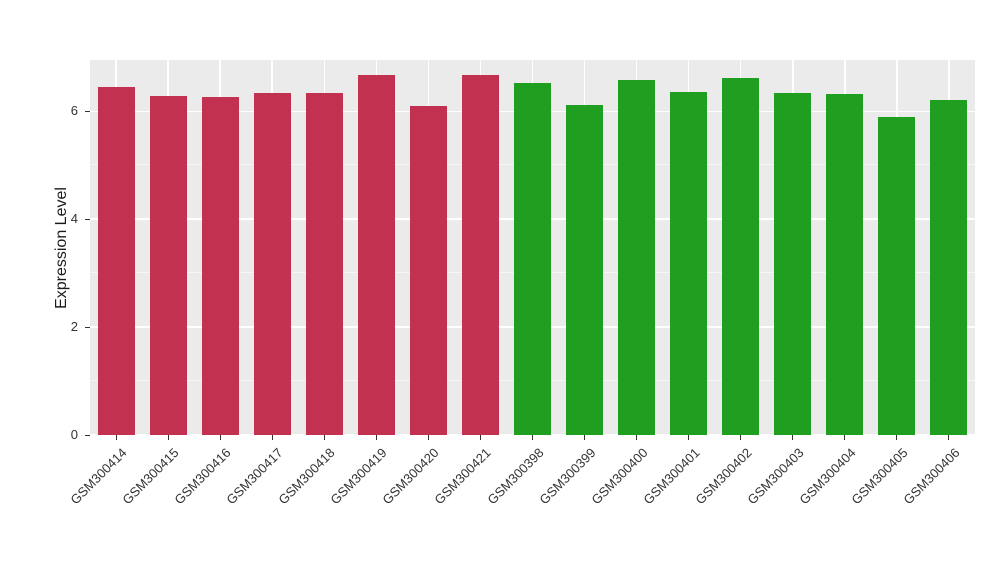  What do you see at coordinates (74, 434) in the screenshot?
I see `y-tick-label: 0` at bounding box center [74, 434].